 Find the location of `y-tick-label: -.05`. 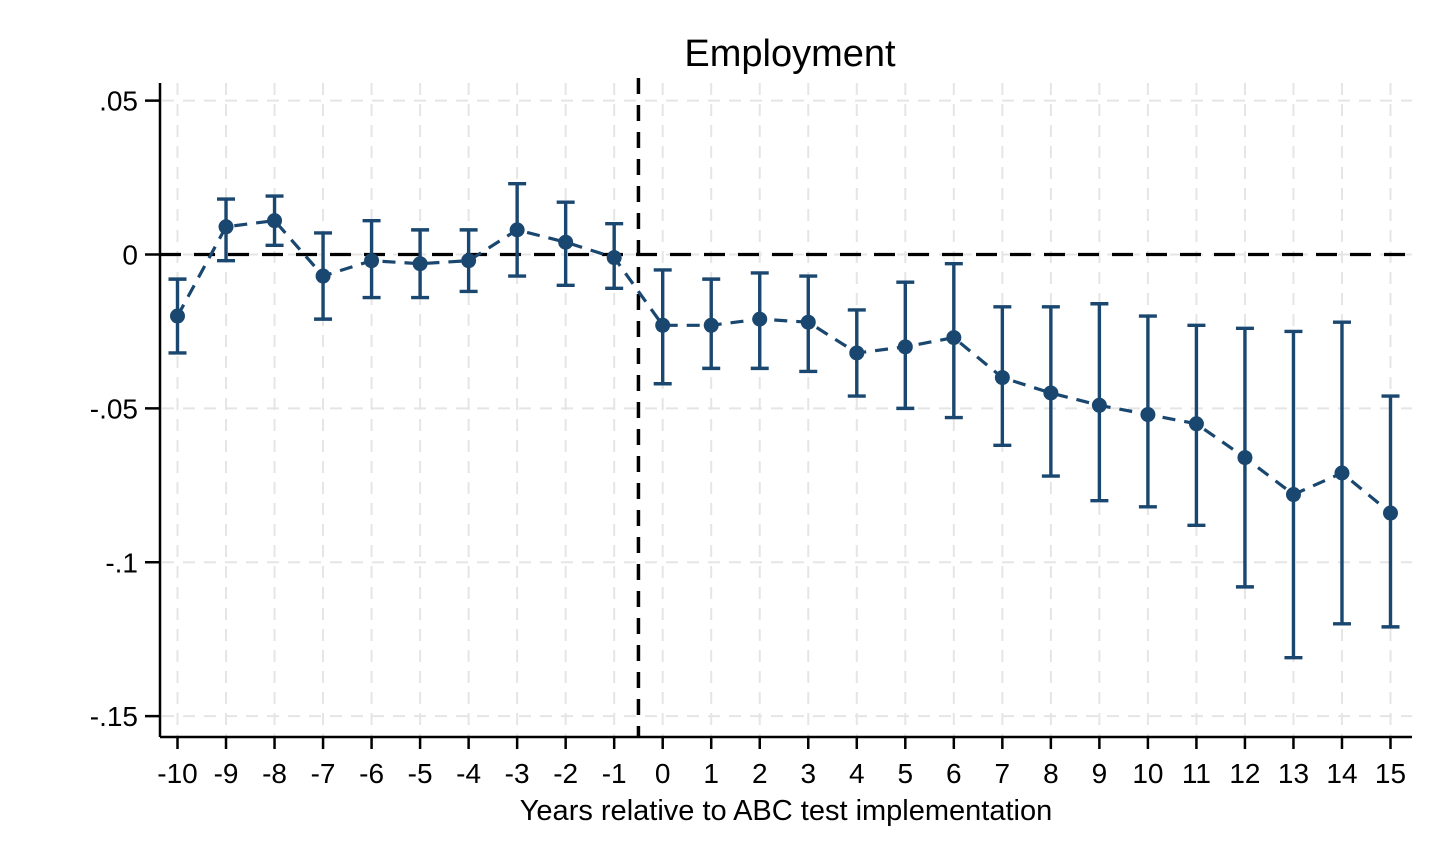

y-tick-label: -.05 is located at coordinates (114, 408).